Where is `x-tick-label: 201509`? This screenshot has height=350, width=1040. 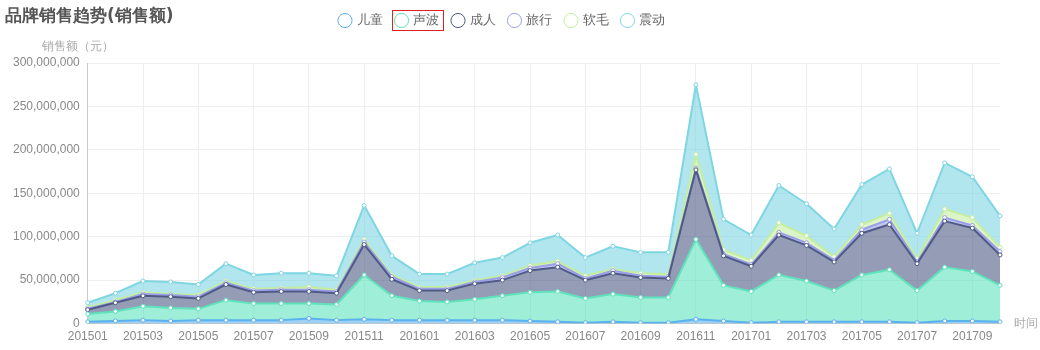
x-tick-label: 201509 is located at coordinates (309, 336).